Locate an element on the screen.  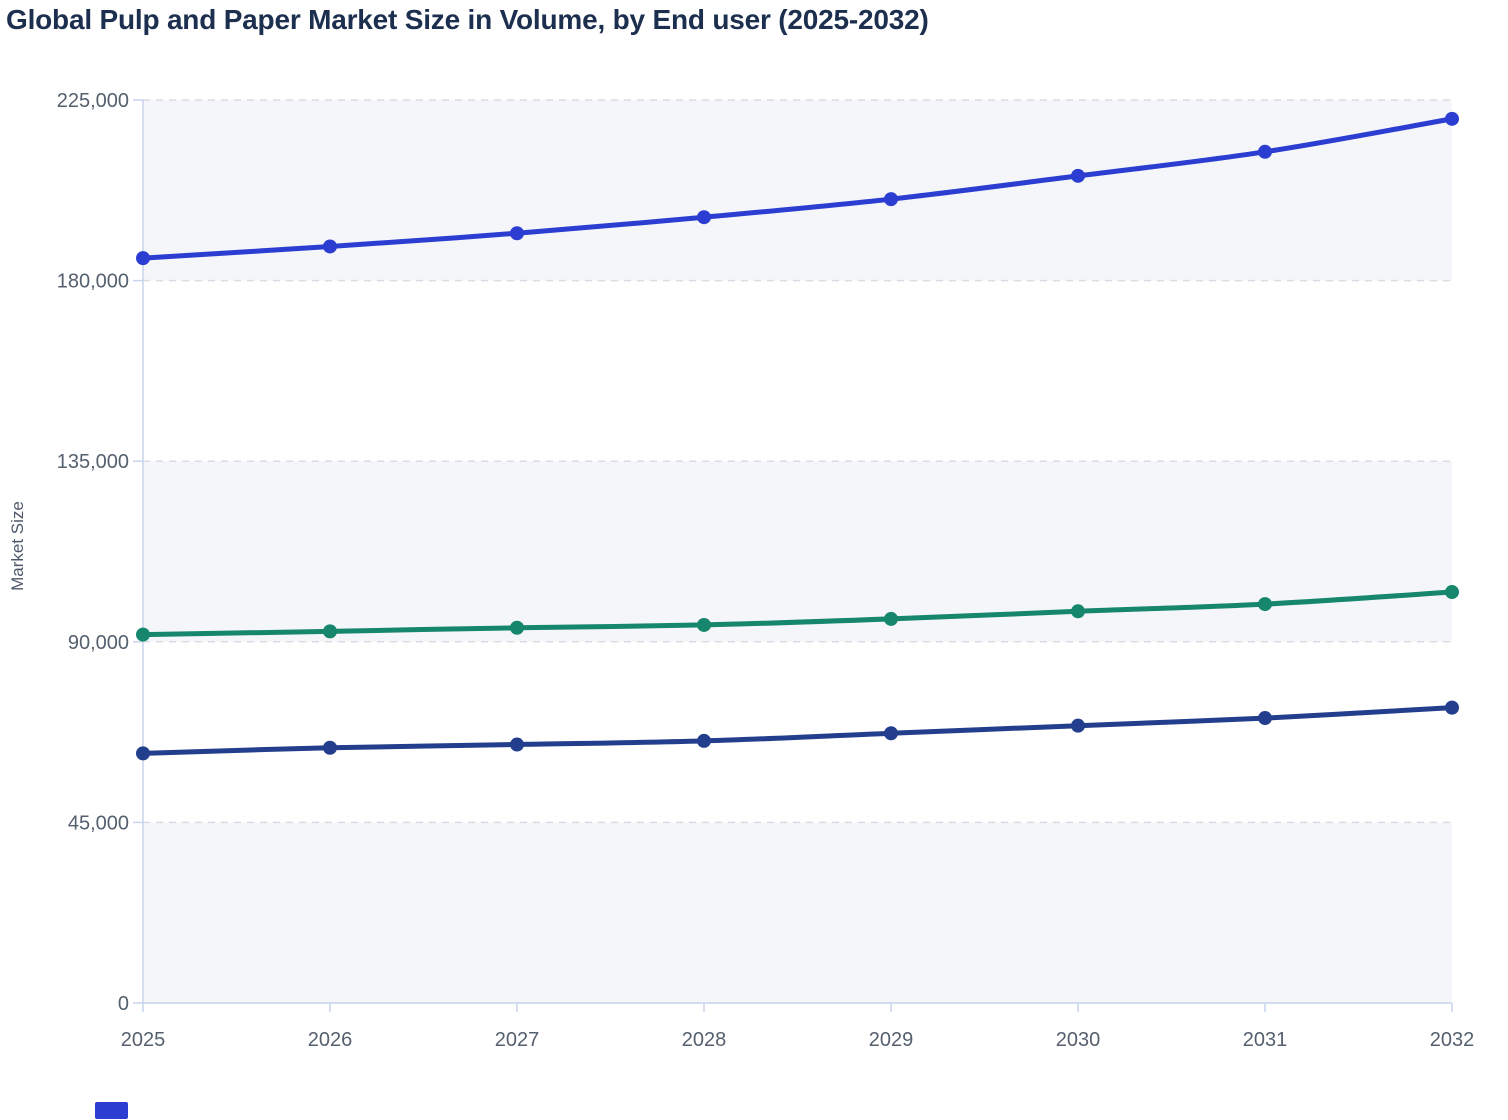
data-point-blue-series-2026 is located at coordinates (330, 246).